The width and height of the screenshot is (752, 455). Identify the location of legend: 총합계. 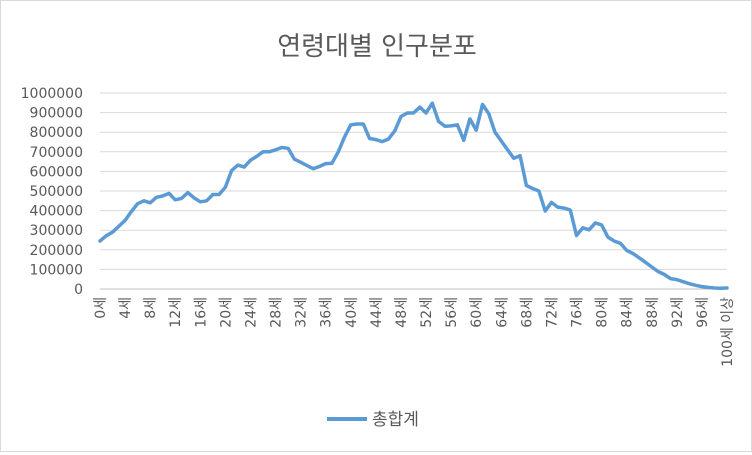
(373, 420).